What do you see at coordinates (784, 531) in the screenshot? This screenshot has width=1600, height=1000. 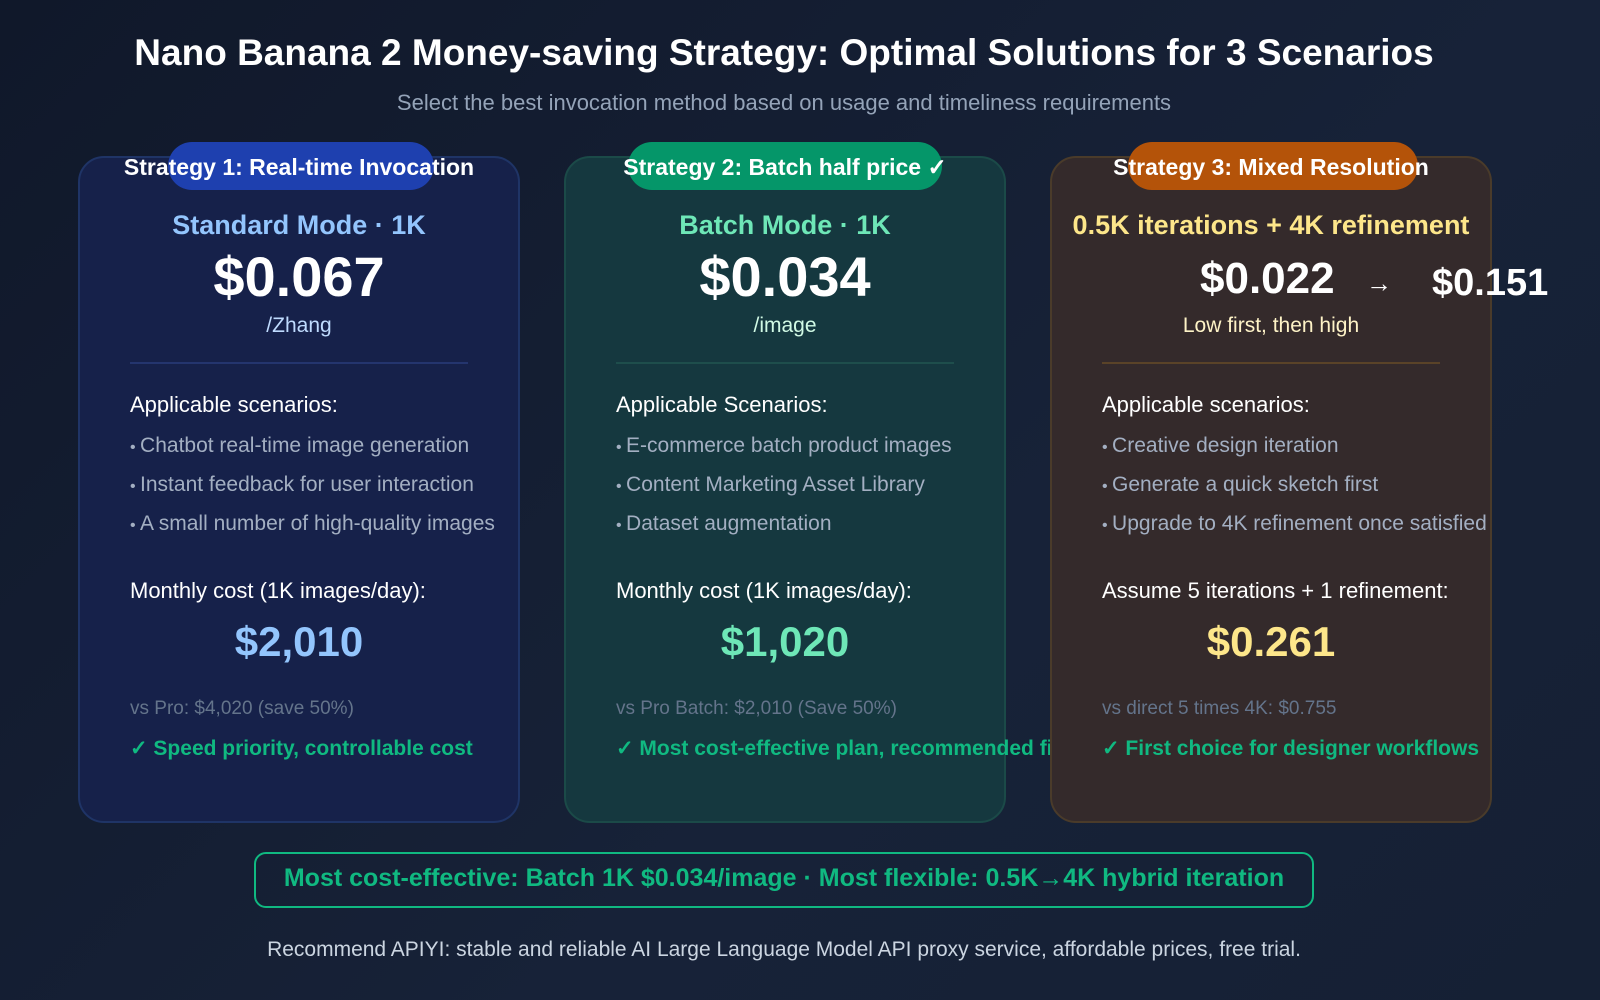 I see `list-item: Dataset augmentation` at bounding box center [784, 531].